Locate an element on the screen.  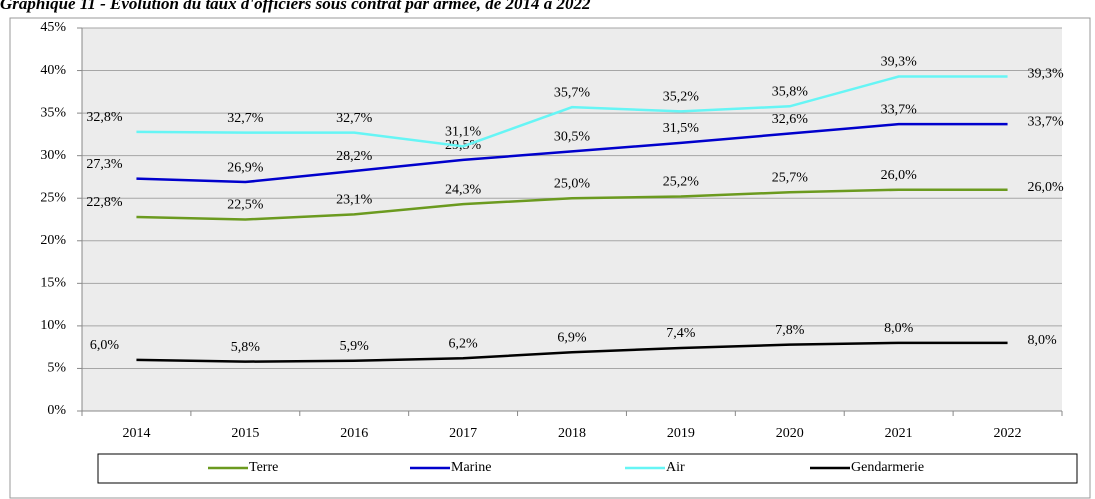
data-label: 35,8% is located at coordinates (790, 92).